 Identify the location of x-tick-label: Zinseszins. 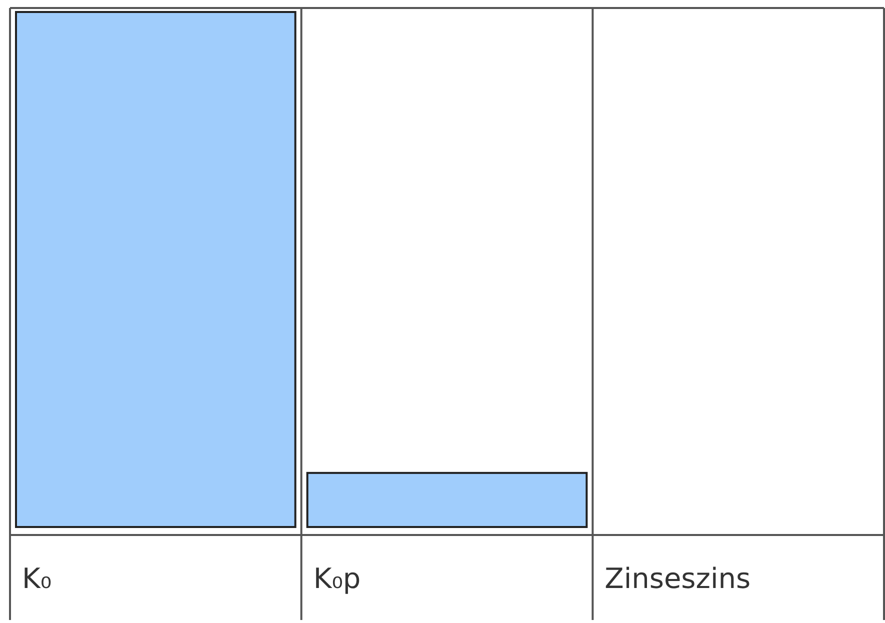
(677, 578).